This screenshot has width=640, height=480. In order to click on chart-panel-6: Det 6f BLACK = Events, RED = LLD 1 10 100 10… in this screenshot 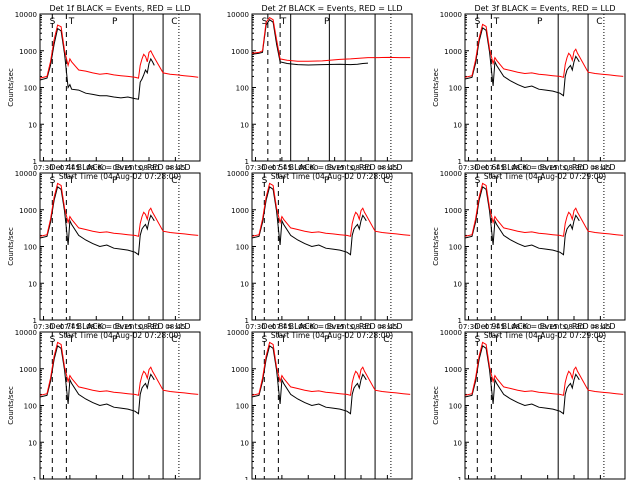, I will do `click(529, 251)`.